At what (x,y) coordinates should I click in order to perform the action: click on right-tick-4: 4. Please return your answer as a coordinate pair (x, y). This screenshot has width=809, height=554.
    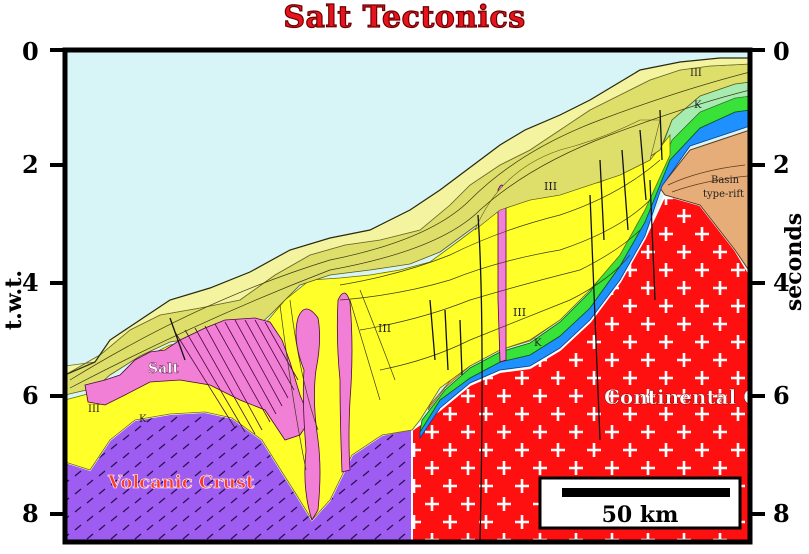
    Looking at the image, I should click on (781, 282).